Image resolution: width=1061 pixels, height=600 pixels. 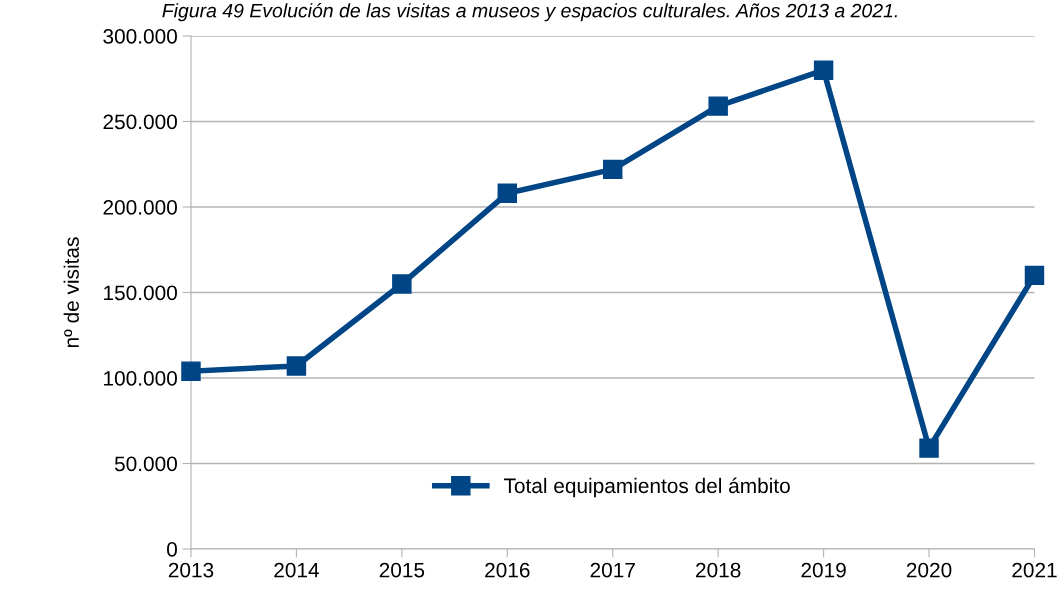 What do you see at coordinates (172, 549) in the screenshot?
I see `y-tick-label: 0` at bounding box center [172, 549].